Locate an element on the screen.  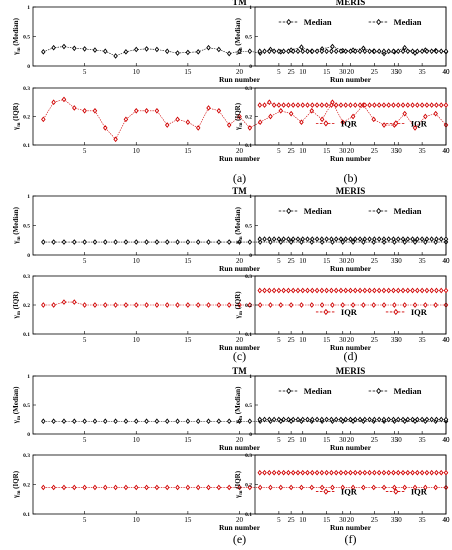
legend-marker is located at coordinates (379, 391).